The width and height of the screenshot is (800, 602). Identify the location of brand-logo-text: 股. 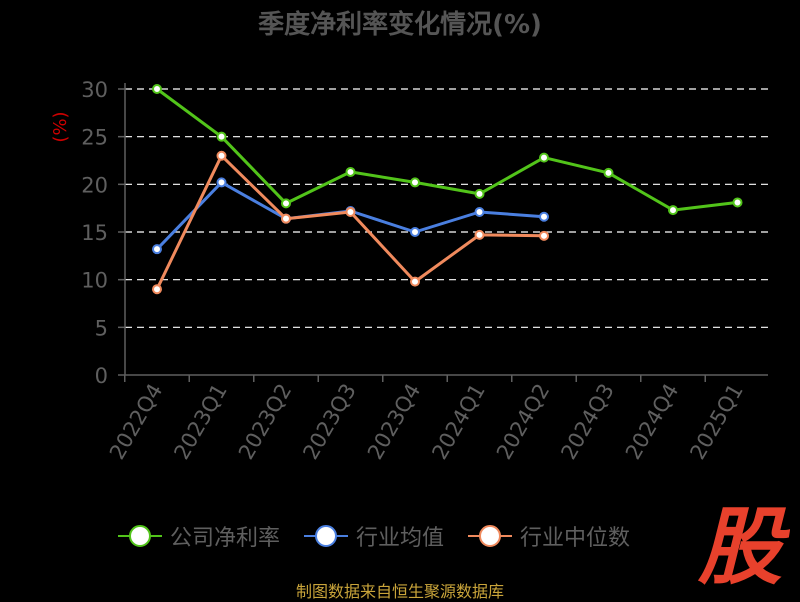
(743, 543).